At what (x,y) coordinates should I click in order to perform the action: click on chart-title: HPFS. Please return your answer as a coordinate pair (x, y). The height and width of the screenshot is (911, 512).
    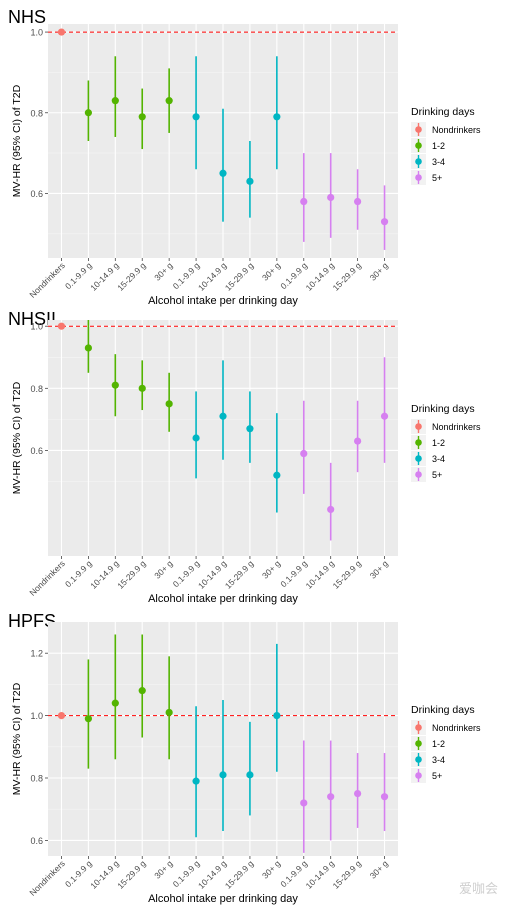
    Looking at the image, I should click on (32, 621).